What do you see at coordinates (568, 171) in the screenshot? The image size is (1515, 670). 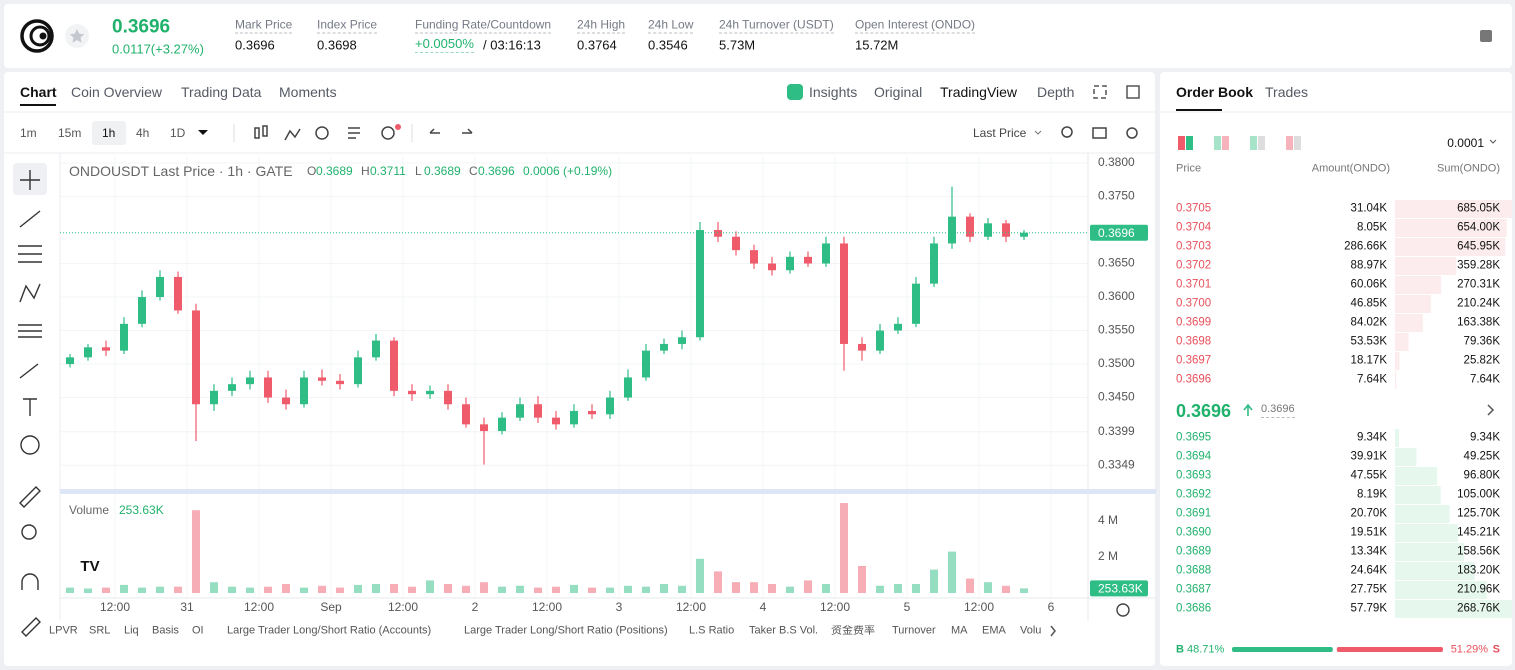 I see `legend-change: 0.0006 (+0.19%)` at bounding box center [568, 171].